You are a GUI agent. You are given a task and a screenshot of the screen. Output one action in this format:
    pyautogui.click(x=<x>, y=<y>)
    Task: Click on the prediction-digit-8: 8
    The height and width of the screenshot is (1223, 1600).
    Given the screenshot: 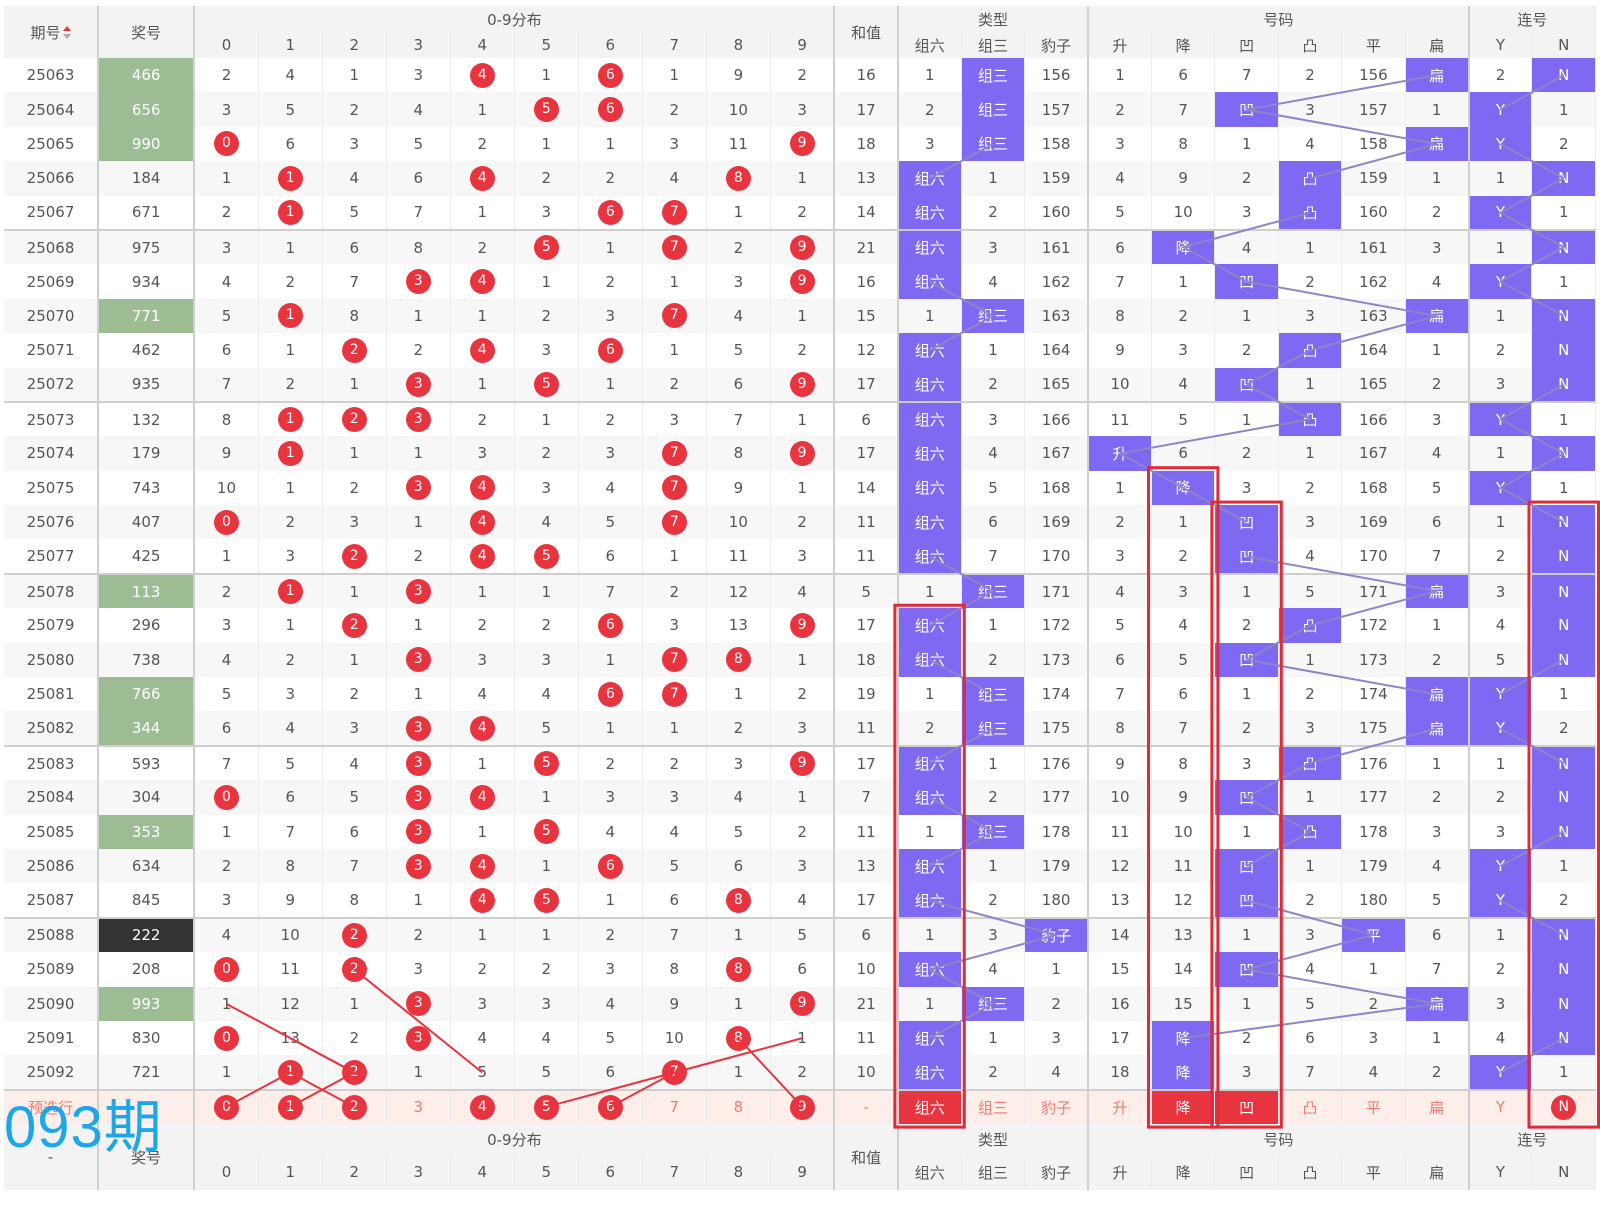 What is the action you would take?
    pyautogui.click(x=738, y=1106)
    